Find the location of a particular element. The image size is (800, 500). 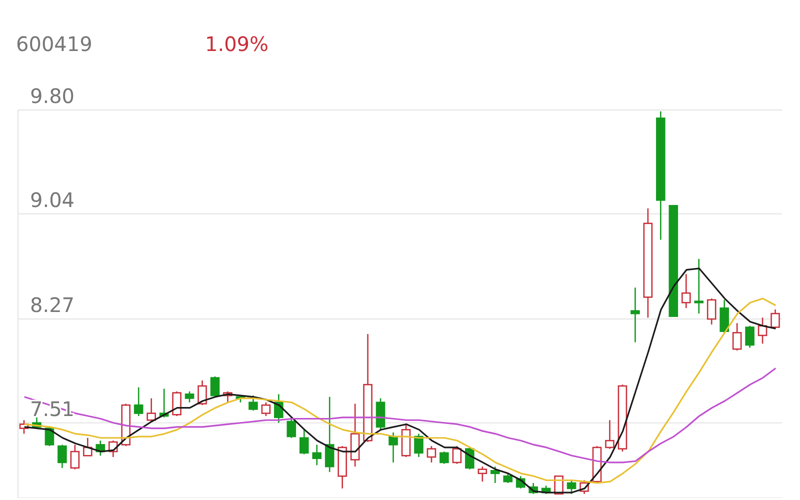

y-tick-label: 8.27 is located at coordinates (52, 305).